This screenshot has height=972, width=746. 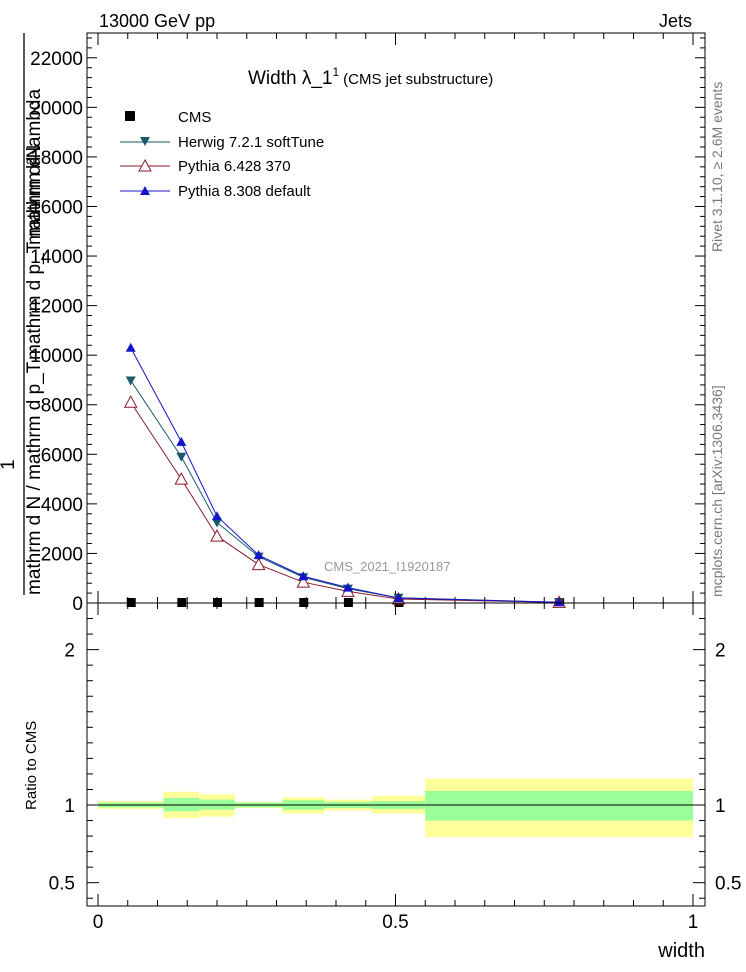 What do you see at coordinates (56, 158) in the screenshot?
I see `y-tick-label: 18000` at bounding box center [56, 158].